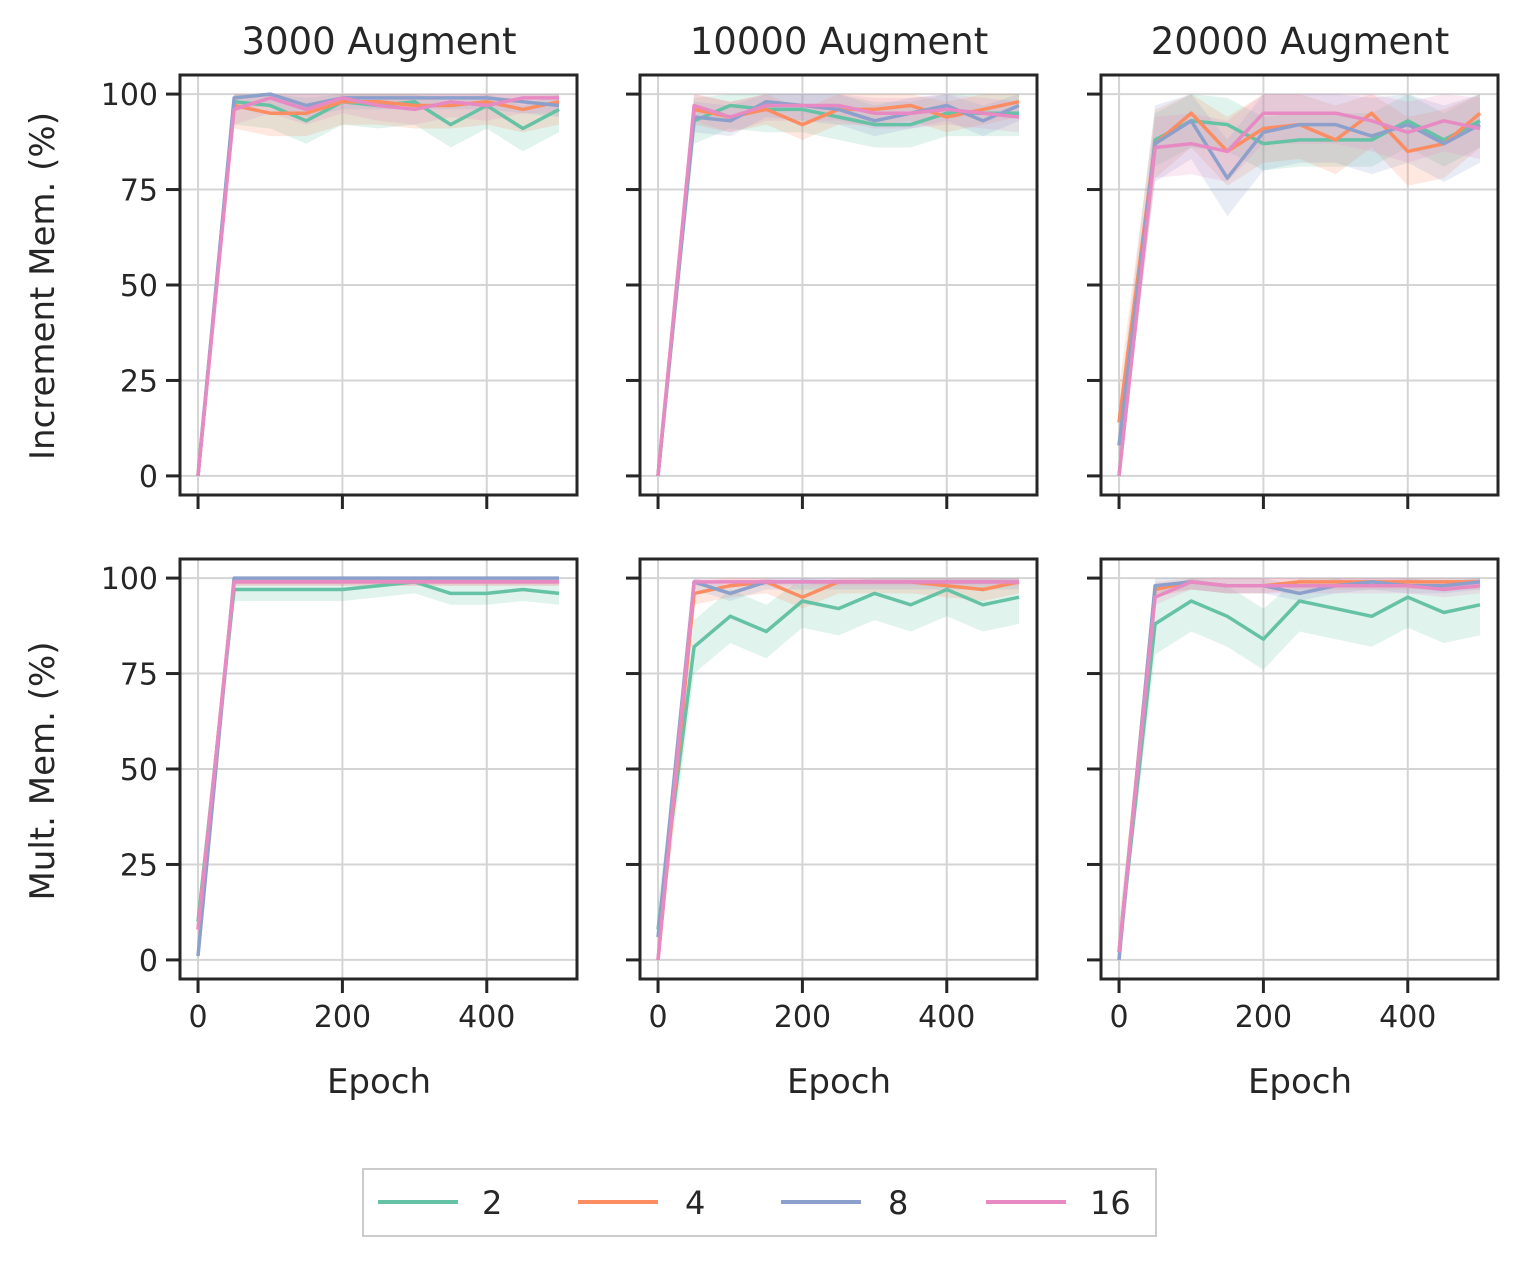 The image size is (1523, 1261). I want to click on legend-label-16: 16, so click(1110, 1203).